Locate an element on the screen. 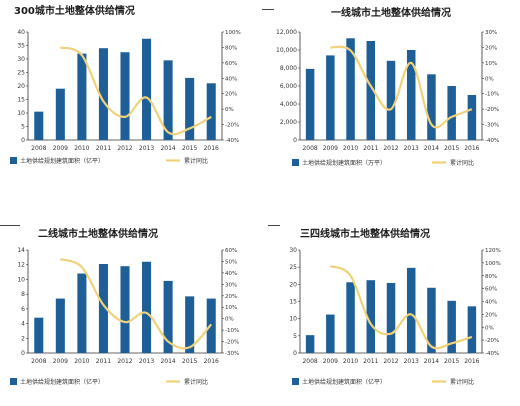  y-tick-label: 8 is located at coordinates (23, 294).